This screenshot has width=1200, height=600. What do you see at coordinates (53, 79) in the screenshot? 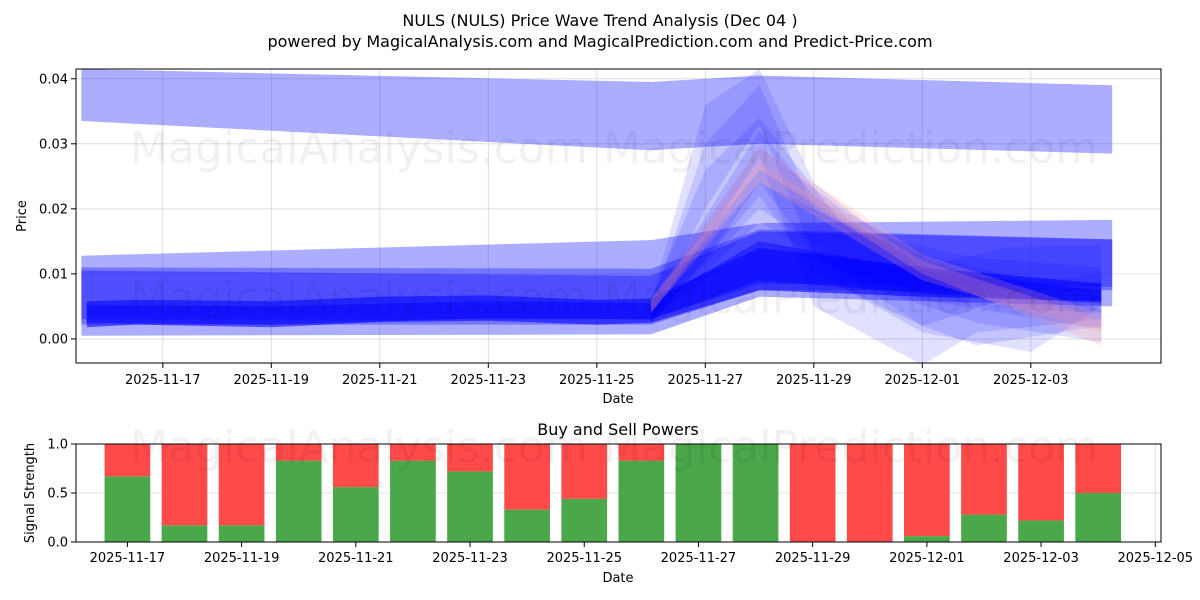
I see `price-y-tick-label: 0.04` at bounding box center [53, 79].